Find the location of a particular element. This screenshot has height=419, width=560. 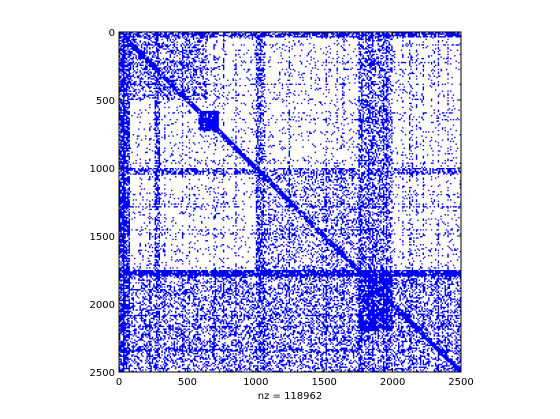

x-tick-label: 0 is located at coordinates (119, 382).